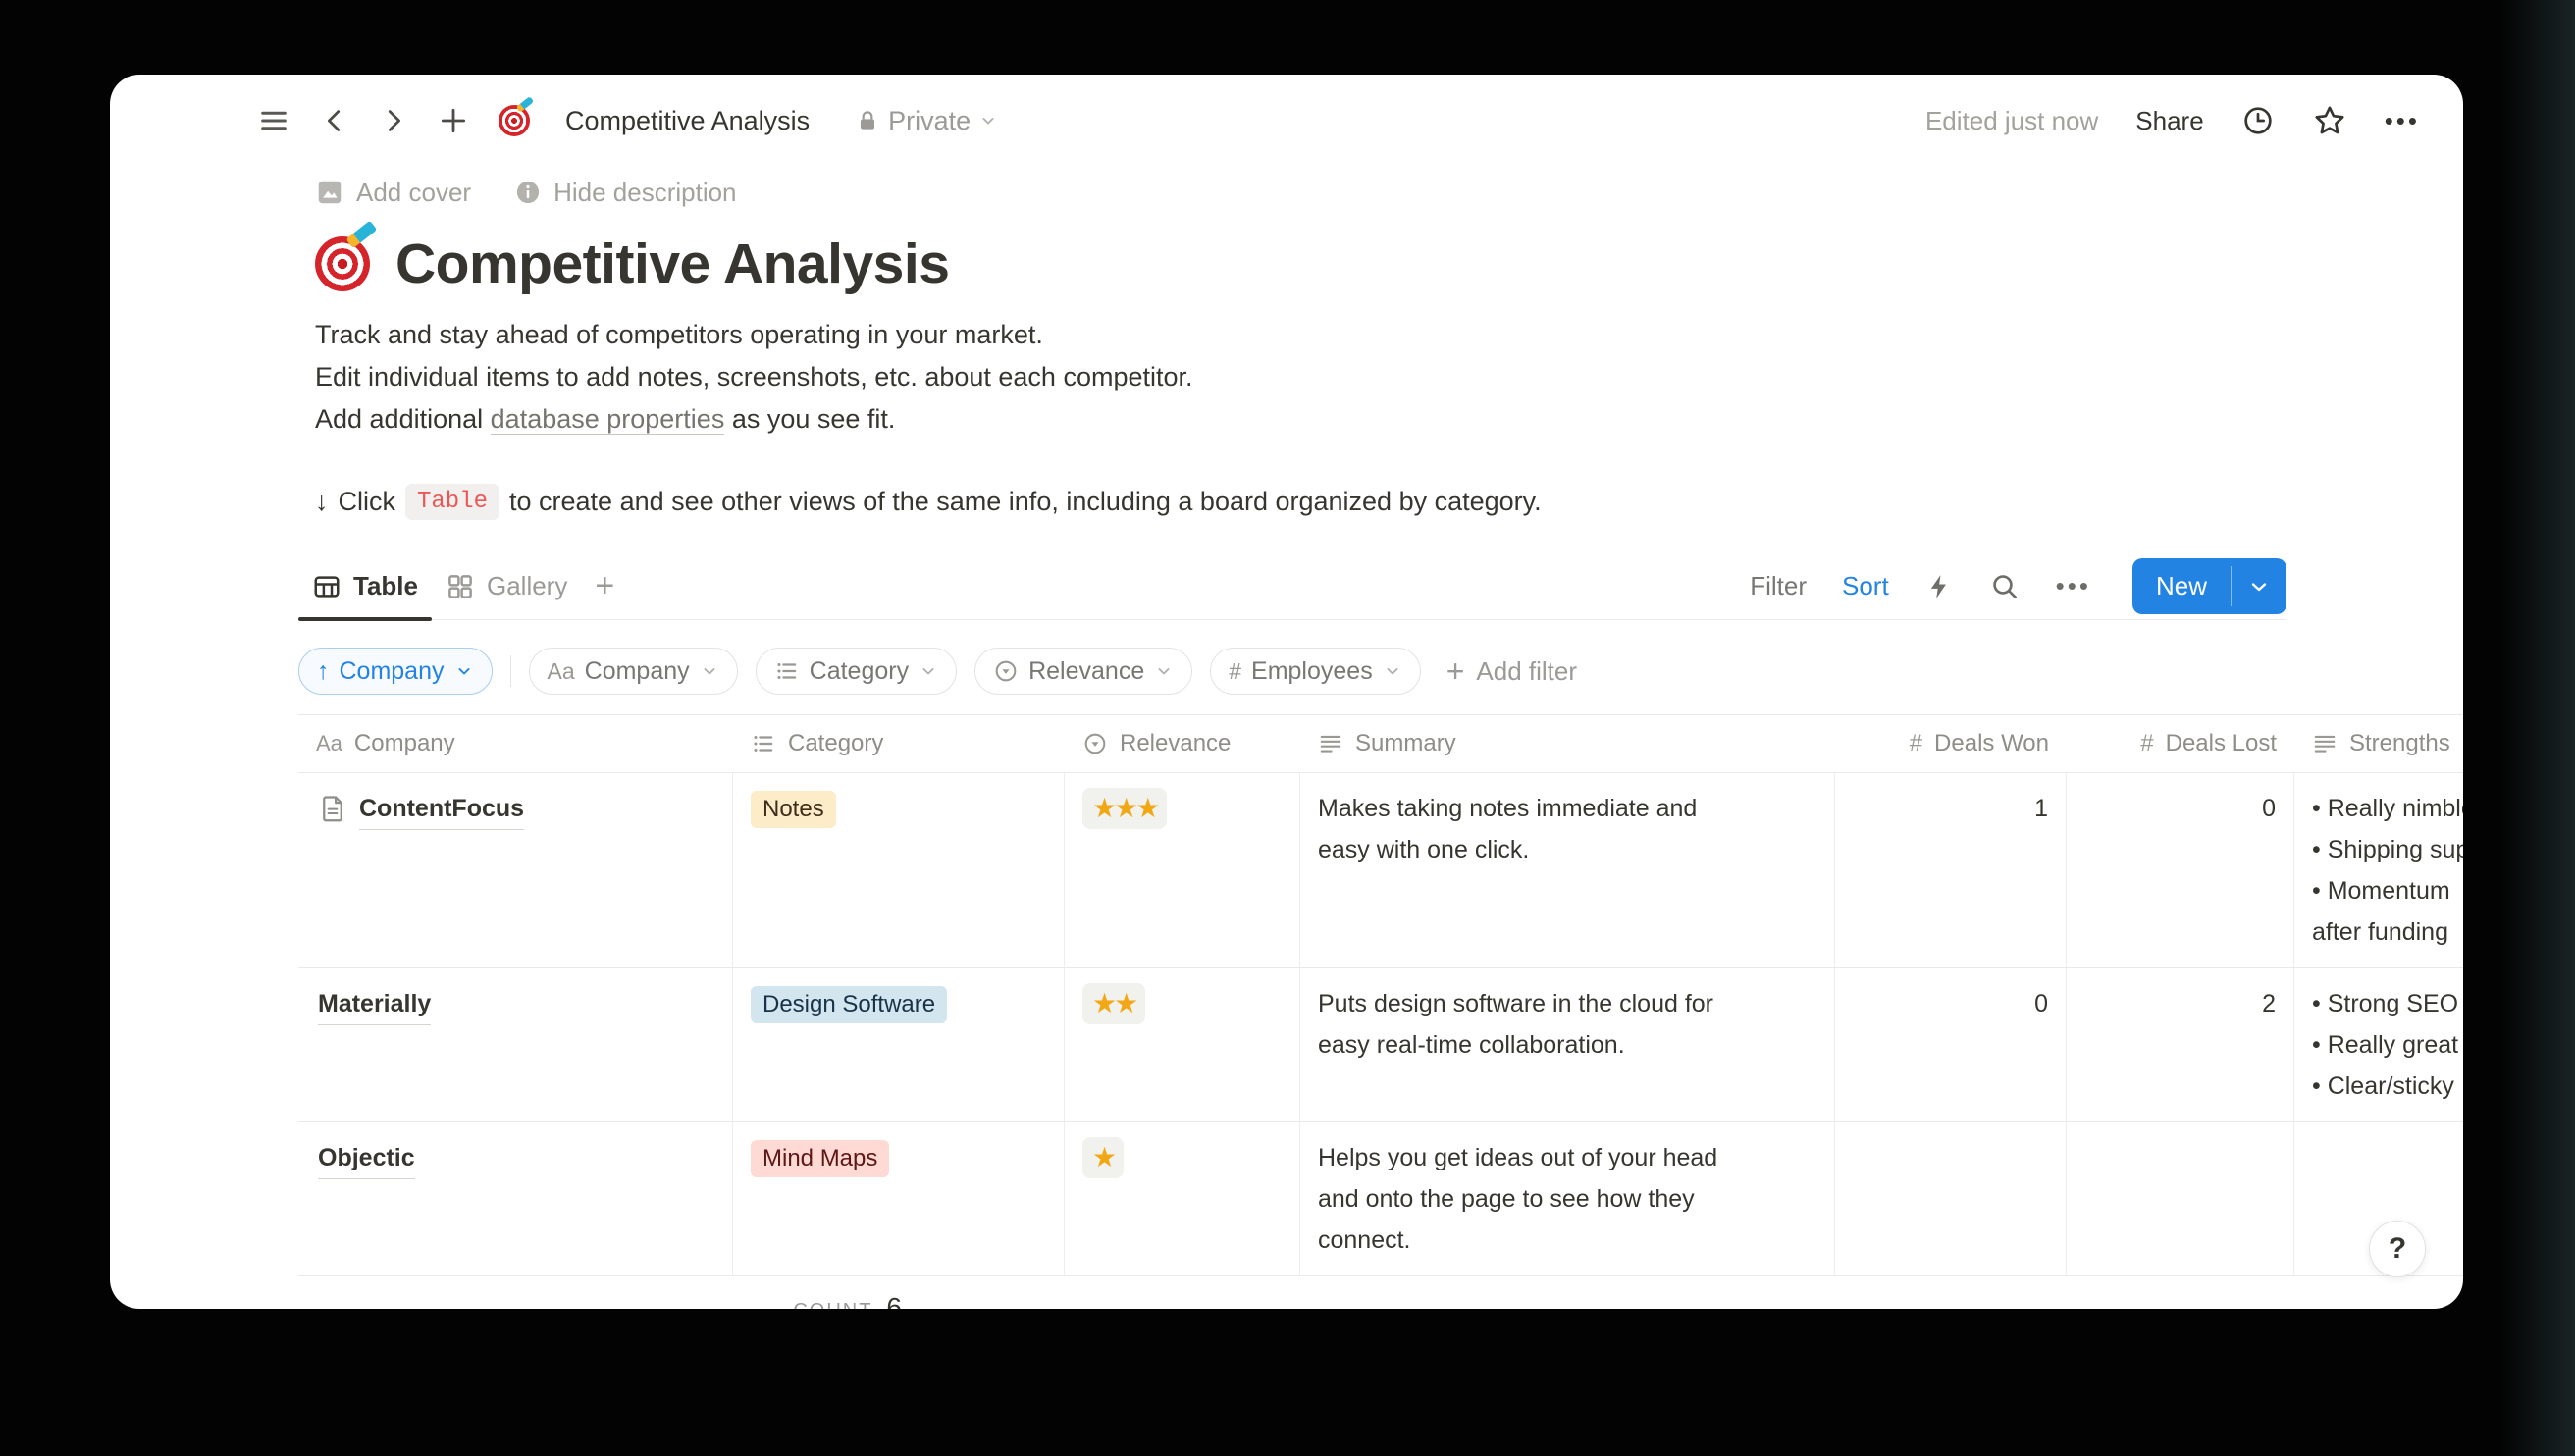  Describe the element at coordinates (1182, 870) in the screenshot. I see `relevance-cell: ★★★` at that location.